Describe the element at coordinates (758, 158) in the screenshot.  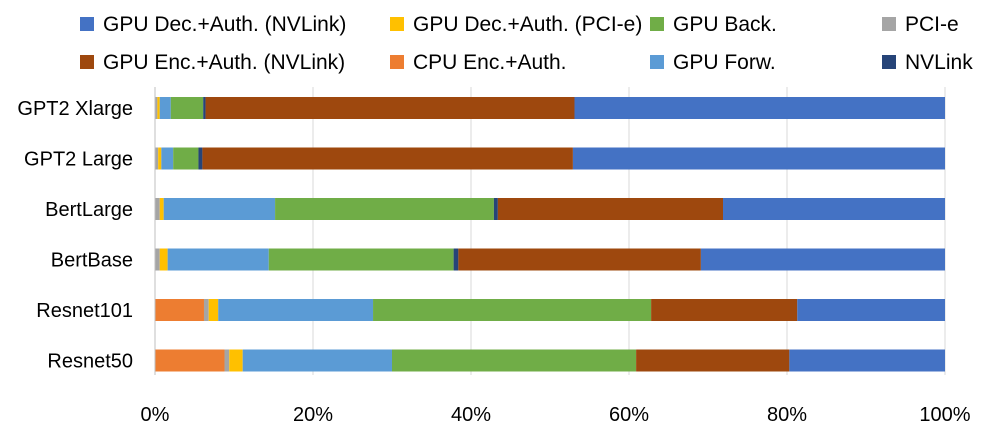
I see `bar-segment-gpt2-large-gpu-dec-auth-nvlink` at that location.